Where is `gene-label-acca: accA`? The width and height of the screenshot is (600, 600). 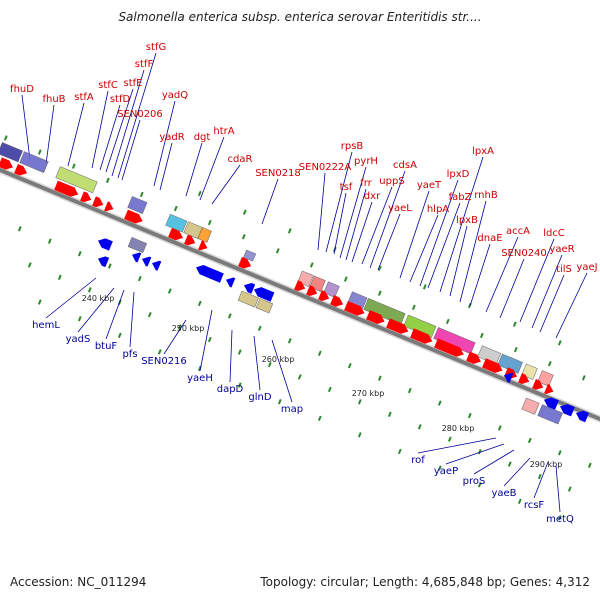 gene-label-acca: accA is located at coordinates (518, 231).